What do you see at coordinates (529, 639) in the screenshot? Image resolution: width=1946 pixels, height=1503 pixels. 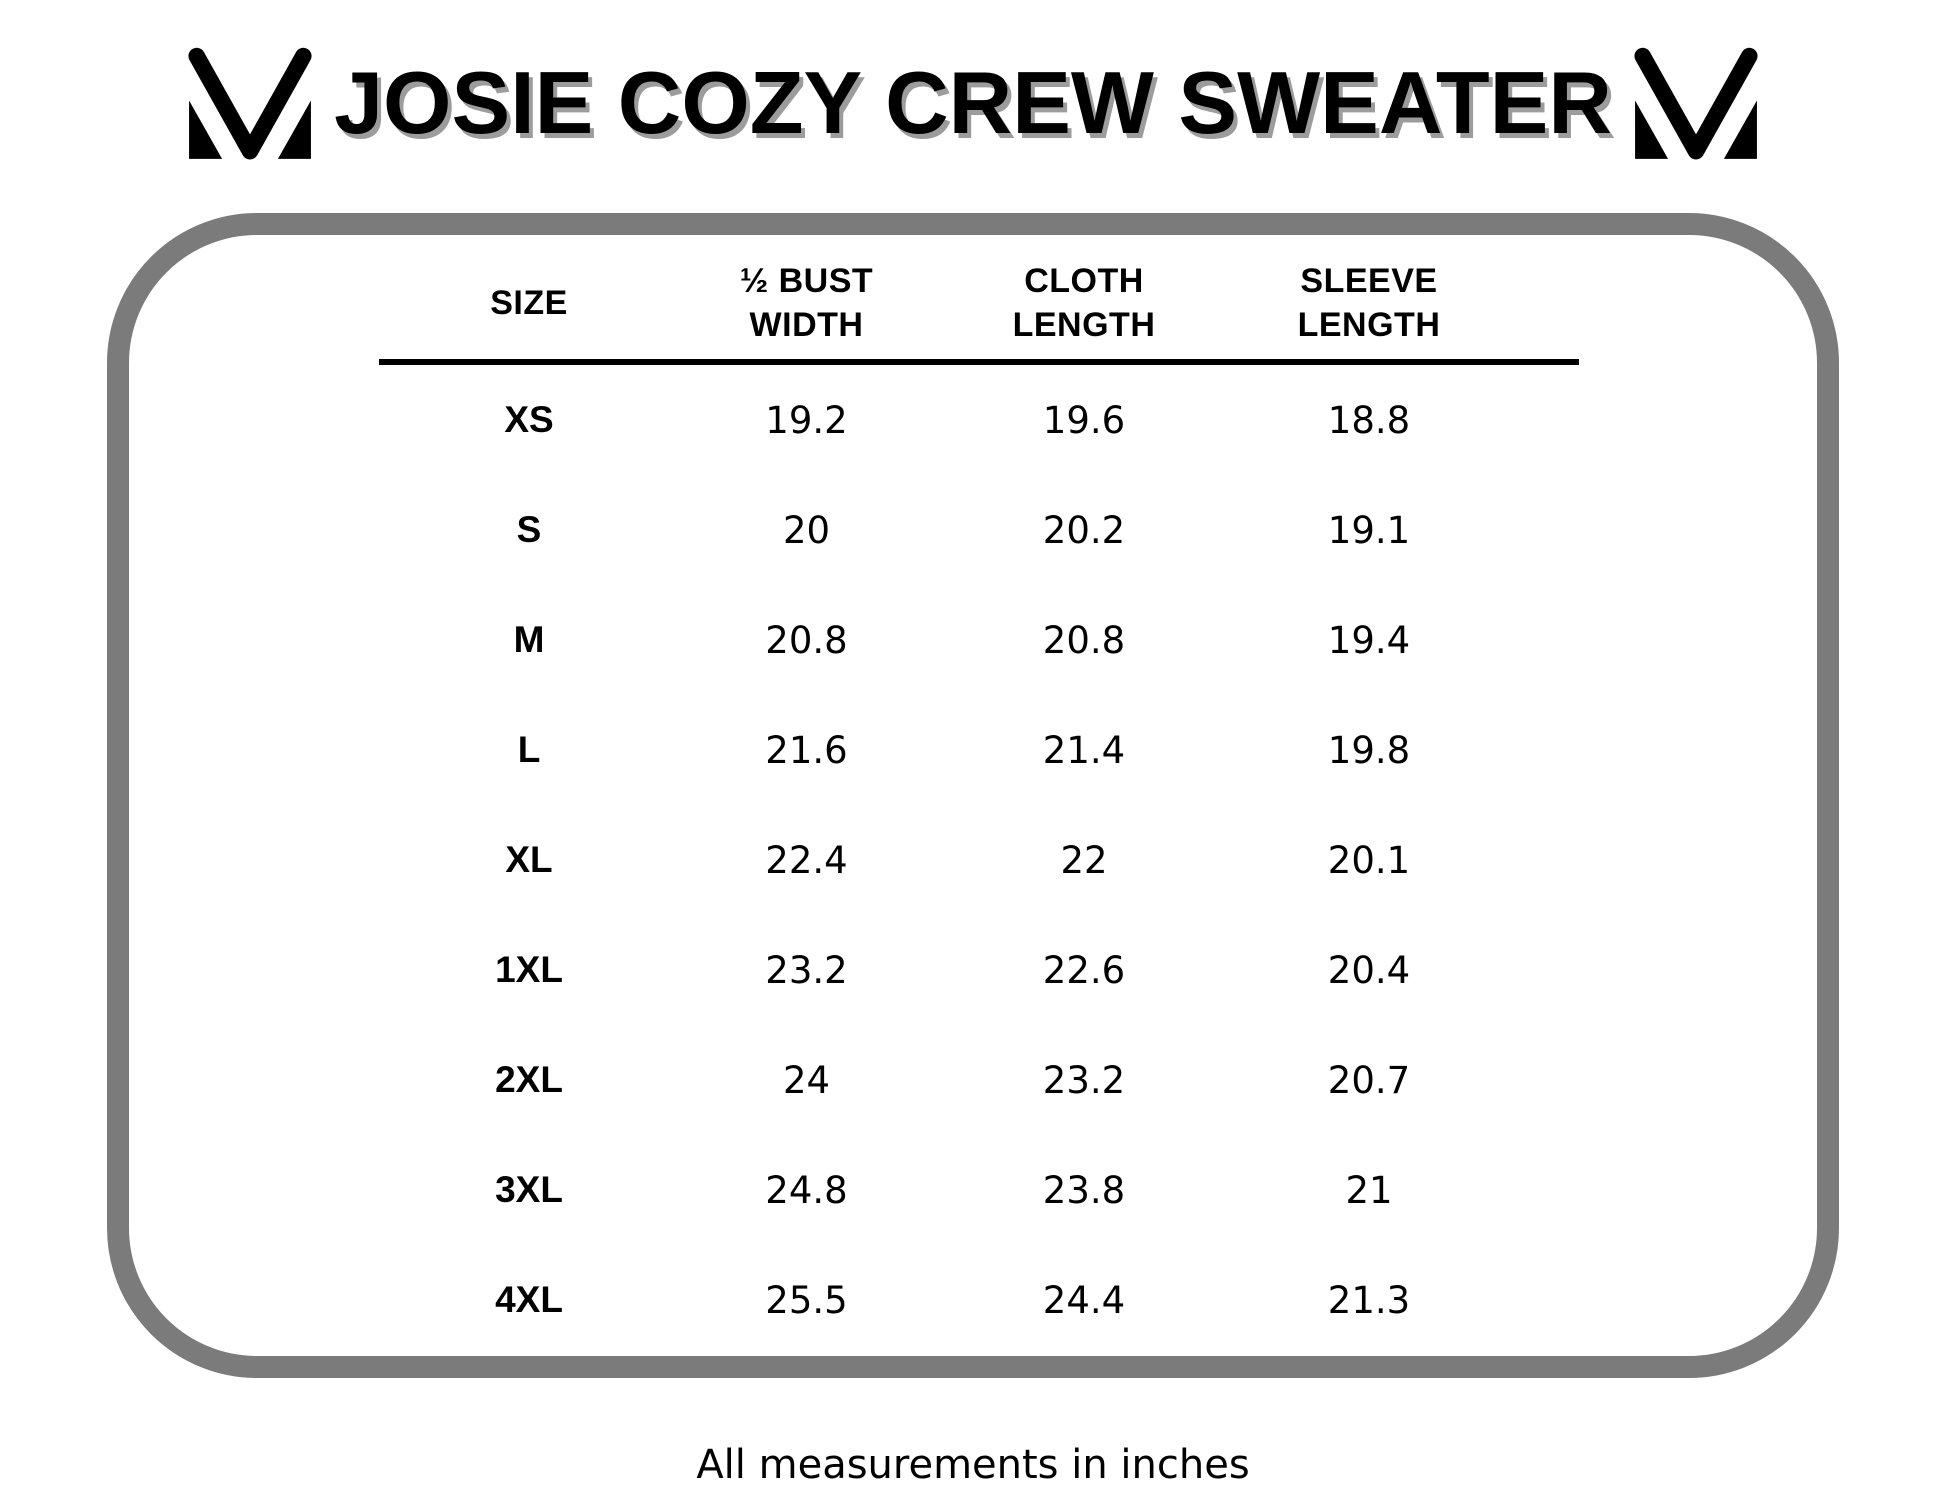 I see `size-cell: M` at bounding box center [529, 639].